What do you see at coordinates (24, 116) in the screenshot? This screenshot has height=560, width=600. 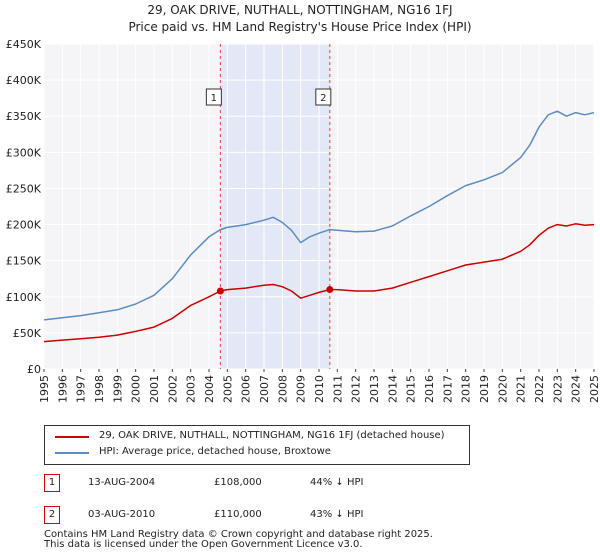 I see `y-tick-label: £350K` at bounding box center [24, 116].